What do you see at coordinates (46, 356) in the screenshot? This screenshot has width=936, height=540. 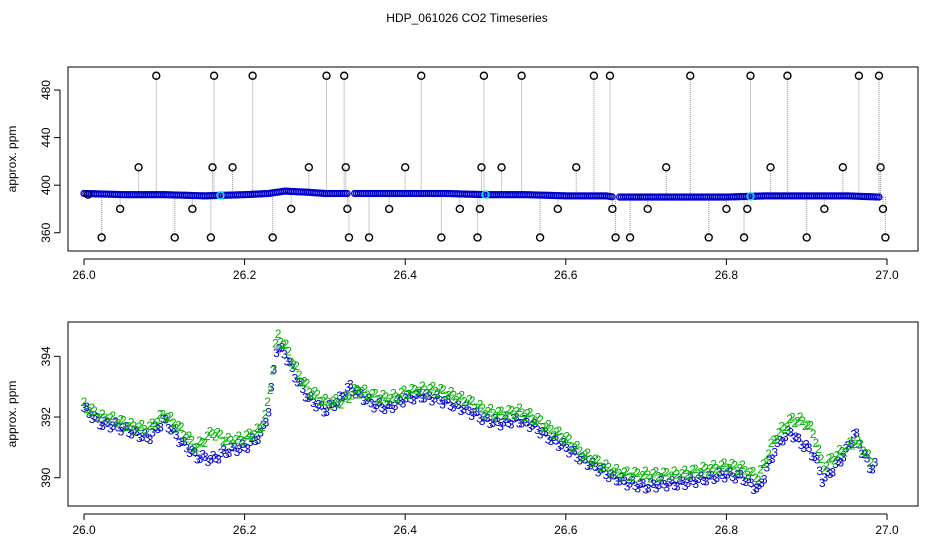 I see `y-tick-label: 394` at bounding box center [46, 356].